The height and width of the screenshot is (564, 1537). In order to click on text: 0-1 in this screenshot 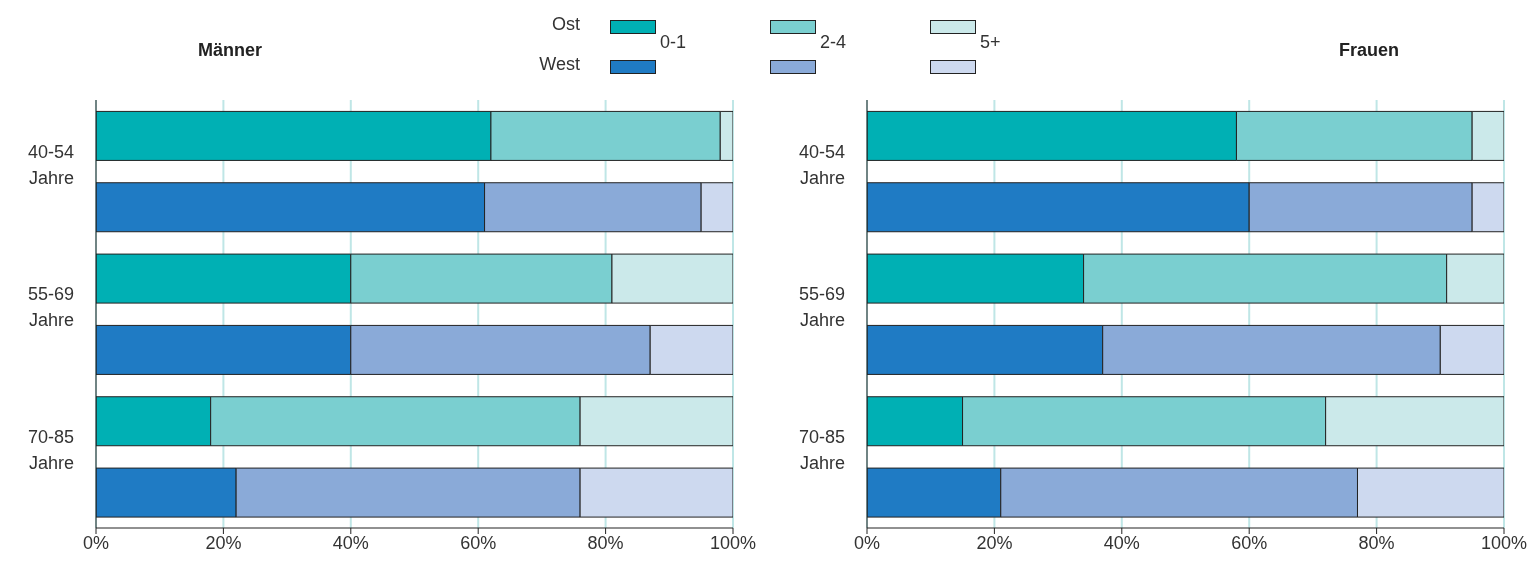, I will do `click(673, 42)`.